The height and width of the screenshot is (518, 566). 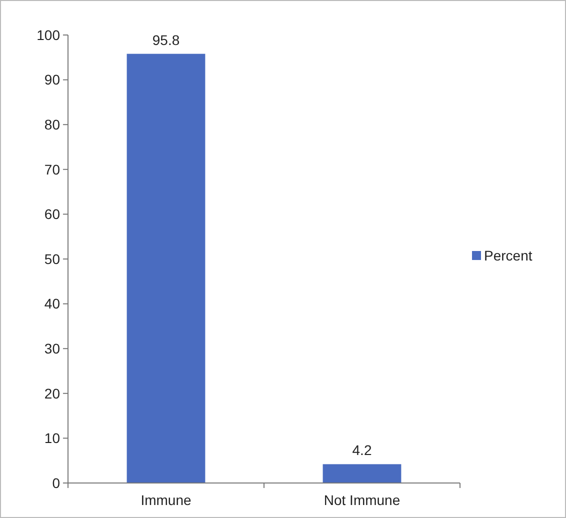 I want to click on y-tick-label: 60, so click(x=52, y=214).